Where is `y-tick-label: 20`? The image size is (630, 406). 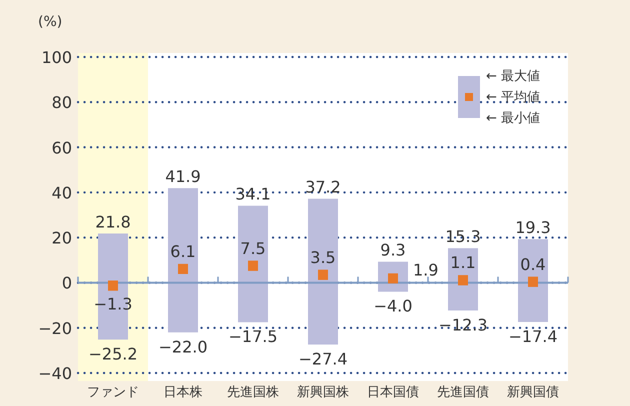 y-tick-label: 20 is located at coordinates (62, 238).